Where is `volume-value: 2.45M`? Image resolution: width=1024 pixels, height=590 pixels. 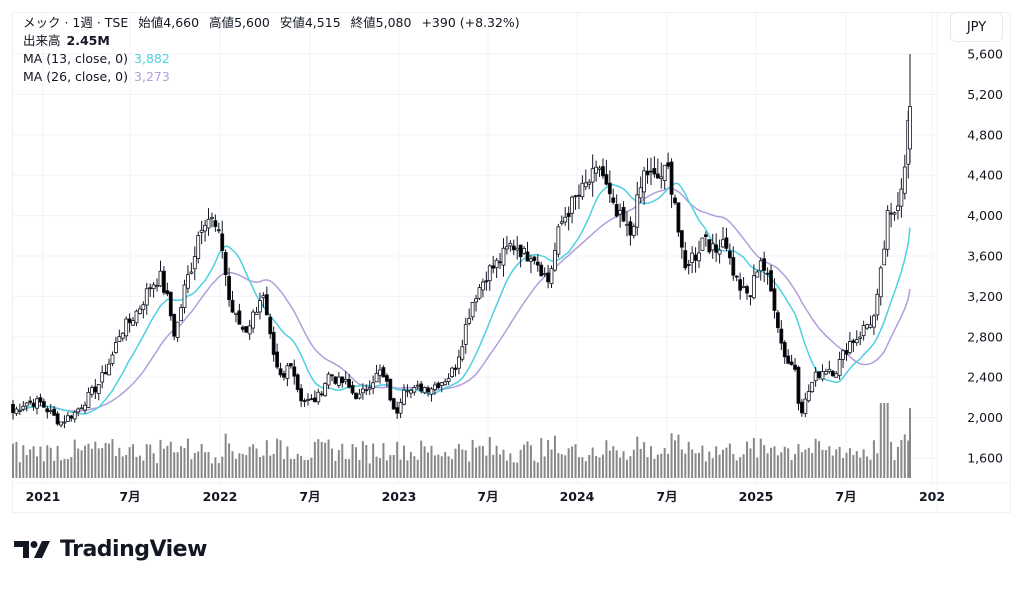 volume-value: 2.45M is located at coordinates (88, 40).